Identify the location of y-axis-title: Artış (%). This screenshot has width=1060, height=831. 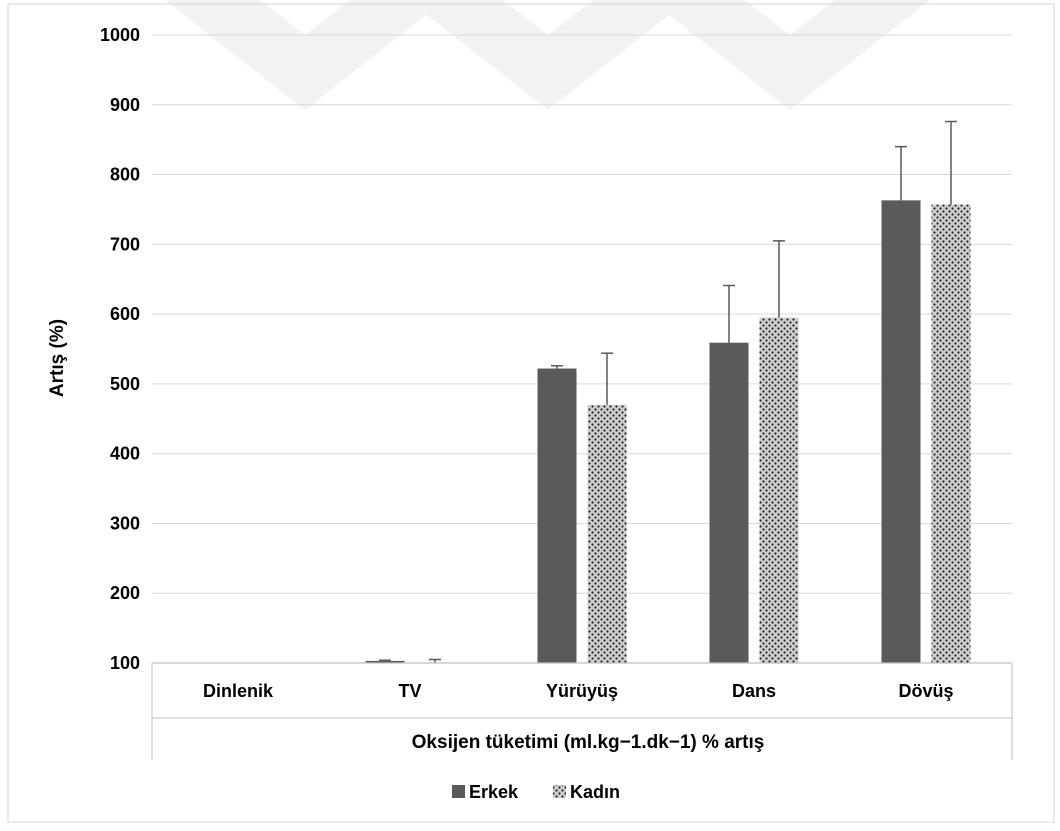
(57, 358).